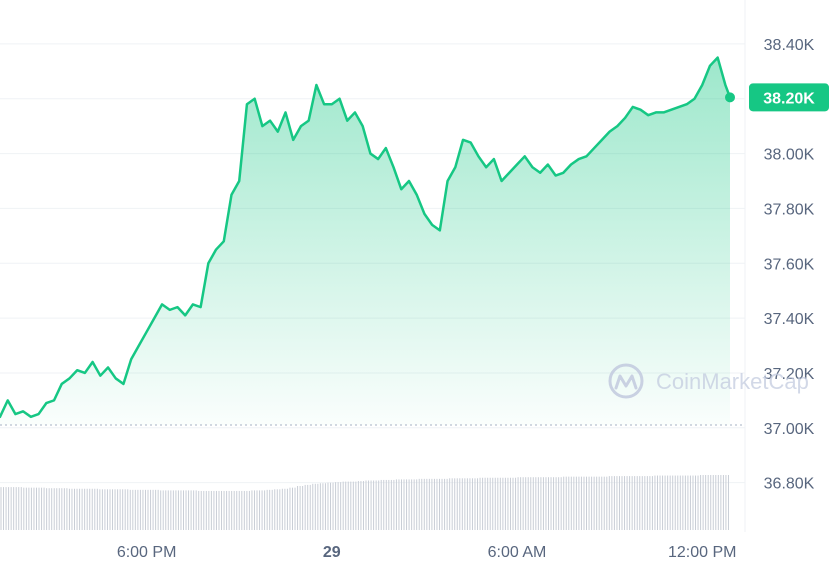 The image size is (829, 570). I want to click on current-price-badge: 38.20K, so click(789, 97).